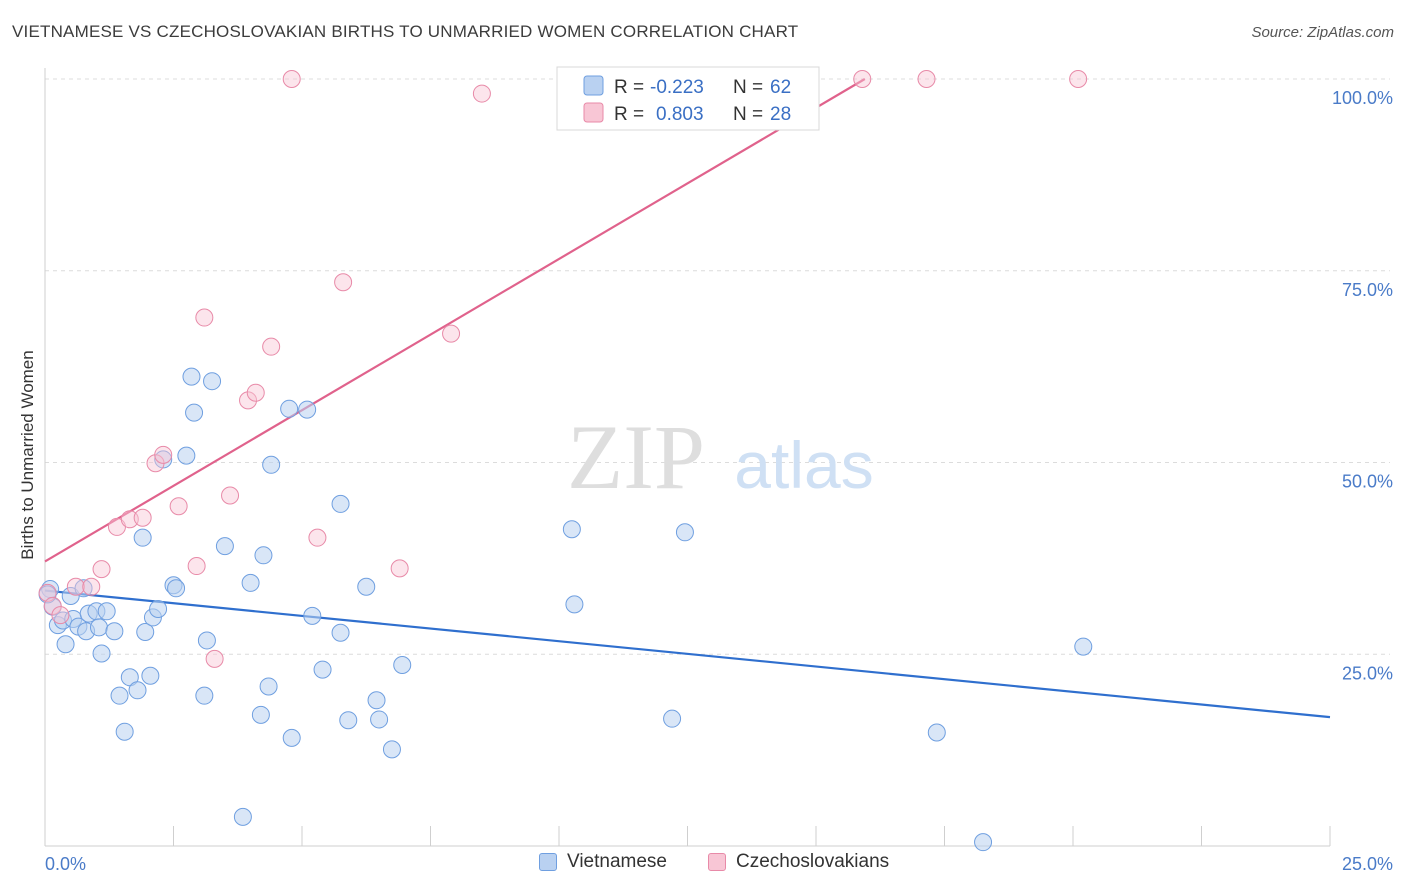 The height and width of the screenshot is (892, 1406). What do you see at coordinates (1367, 673) in the screenshot?
I see `y-tick-label-3: 25.0%` at bounding box center [1367, 673].